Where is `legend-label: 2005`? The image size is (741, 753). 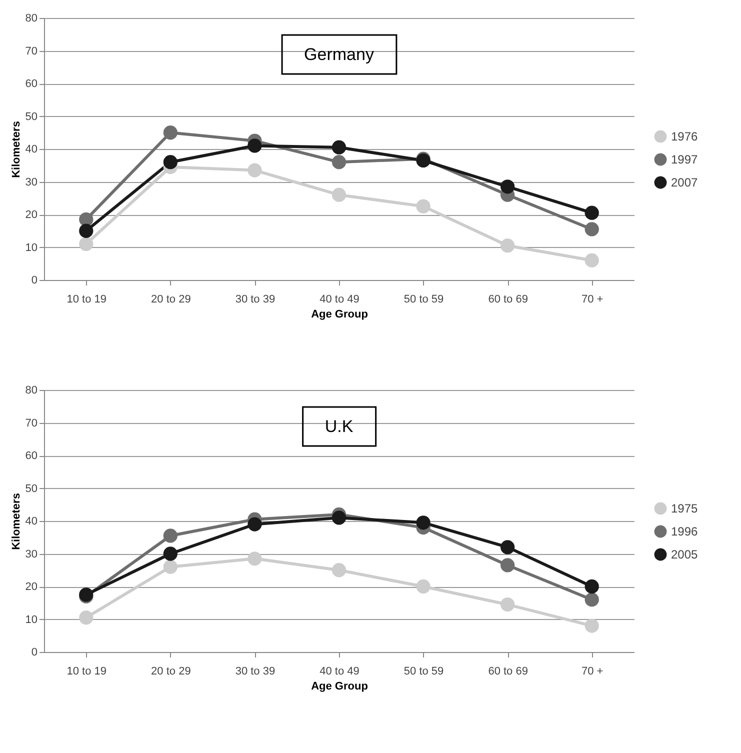
legend-label: 2005 is located at coordinates (684, 555).